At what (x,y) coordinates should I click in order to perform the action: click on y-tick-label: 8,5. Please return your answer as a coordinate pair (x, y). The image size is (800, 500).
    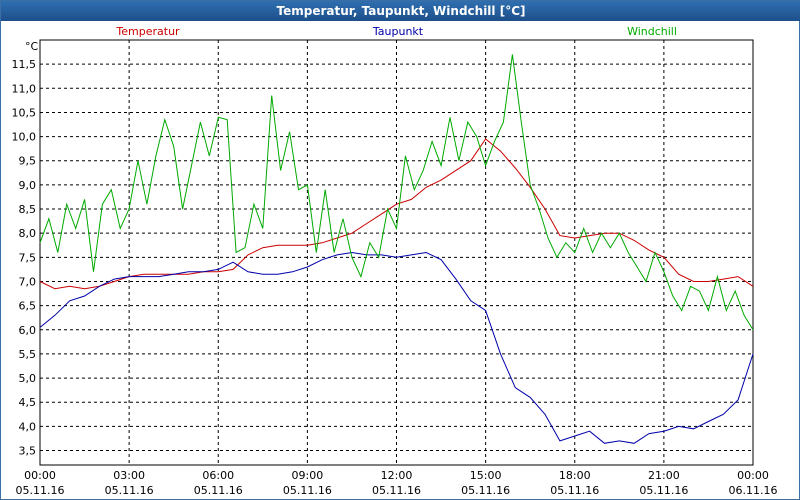
    Looking at the image, I should click on (28, 209).